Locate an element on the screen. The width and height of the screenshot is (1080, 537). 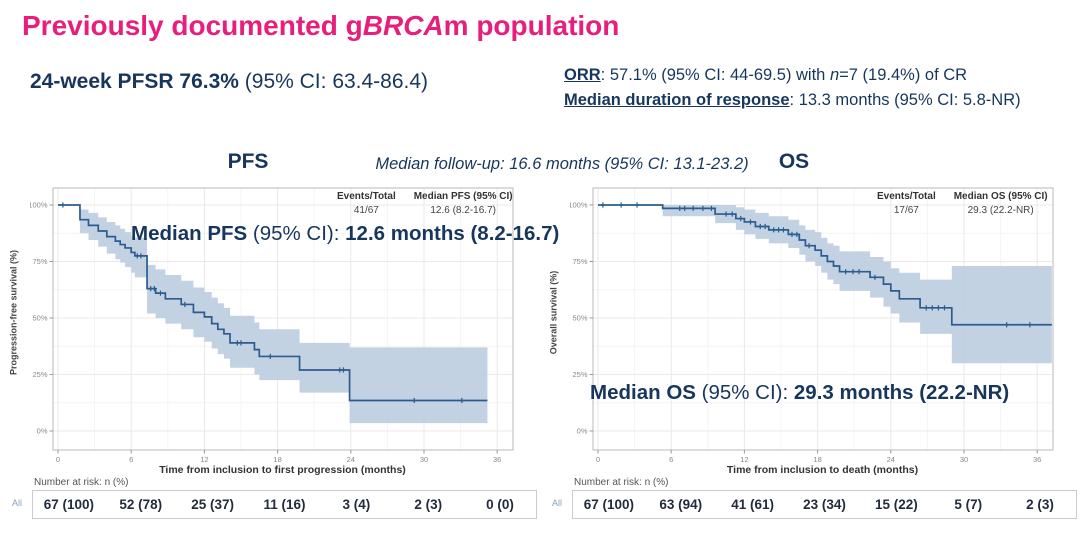
legend-median-header: Median OS (95% CI) is located at coordinates (1000, 196).